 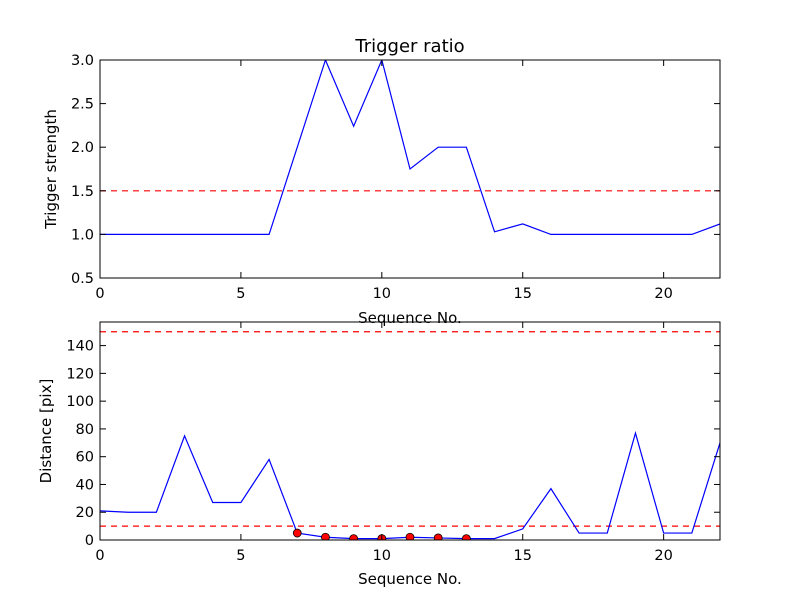 I want to click on y-tick-label: 20, so click(x=85, y=513).